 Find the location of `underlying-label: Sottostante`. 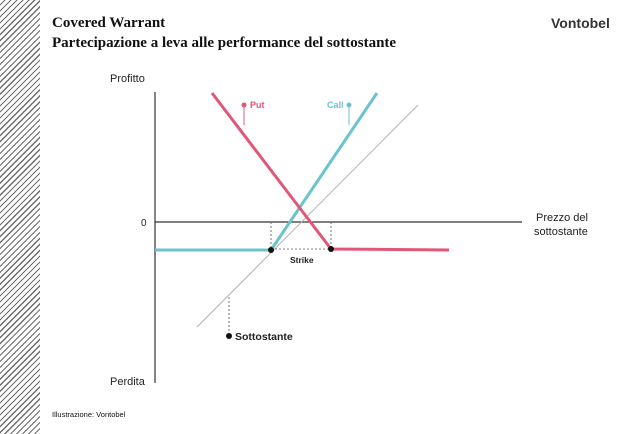

underlying-label: Sottostante is located at coordinates (264, 337).